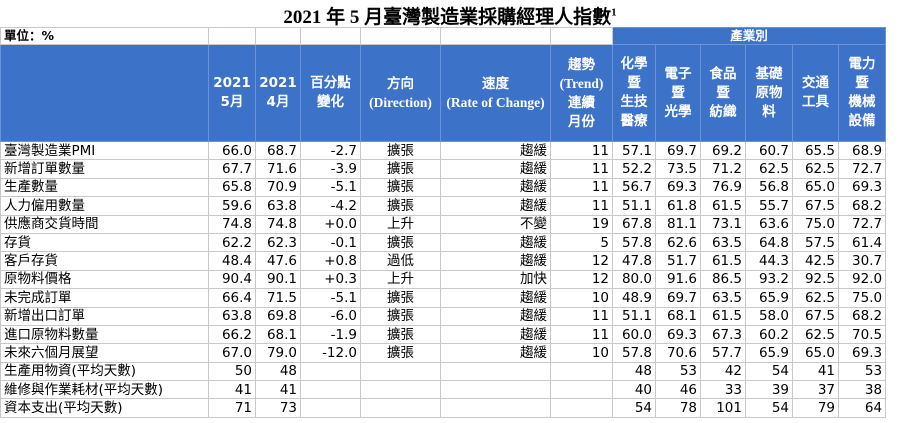 The height and width of the screenshot is (423, 900). I want to click on row-label: 資本支出(平均天數), so click(104, 408).